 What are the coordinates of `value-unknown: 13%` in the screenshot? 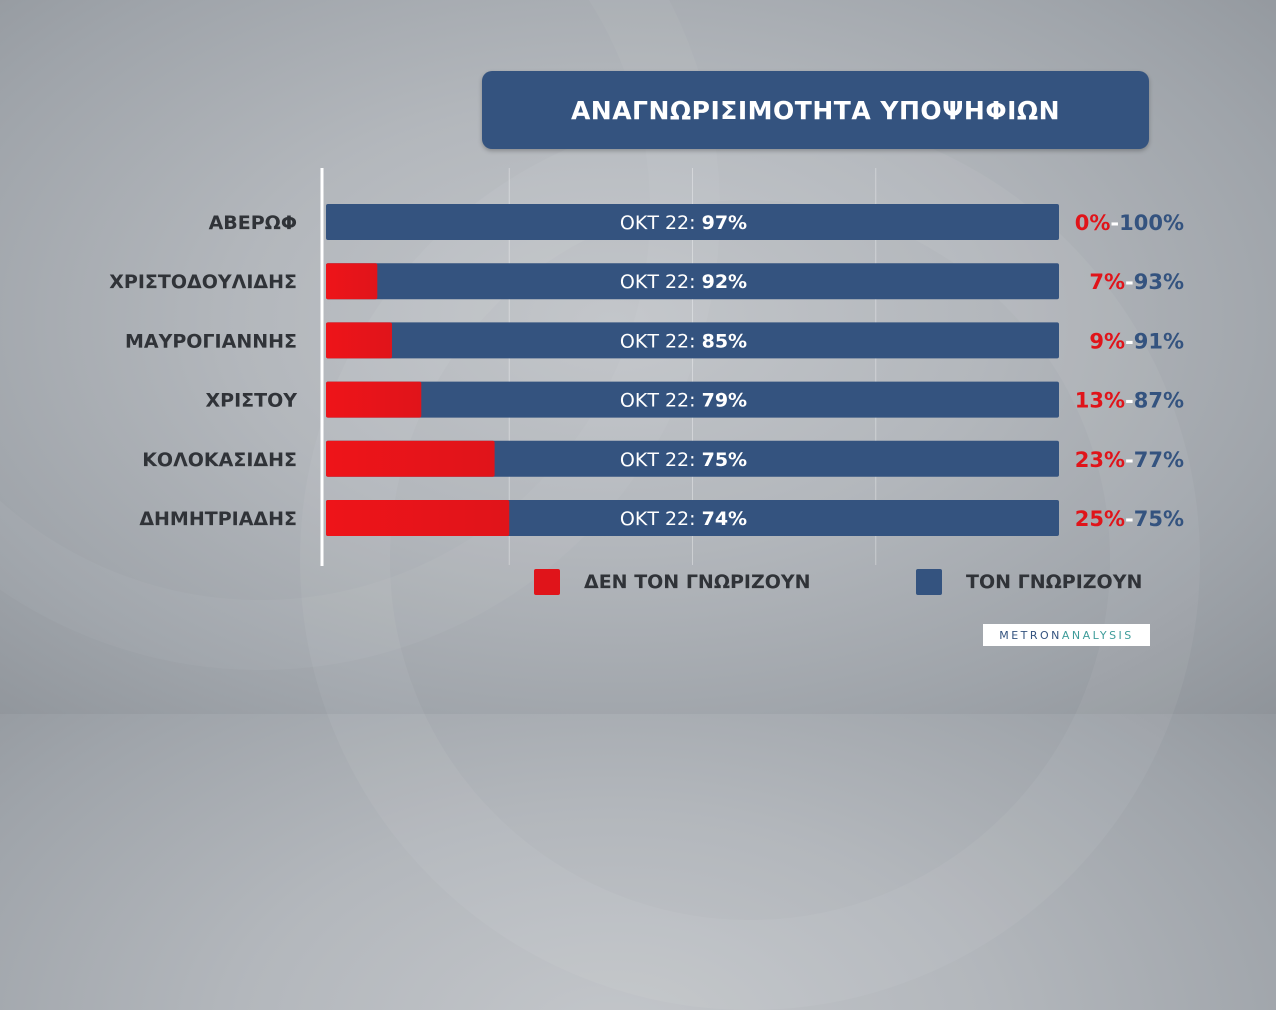 It's located at (1100, 401).